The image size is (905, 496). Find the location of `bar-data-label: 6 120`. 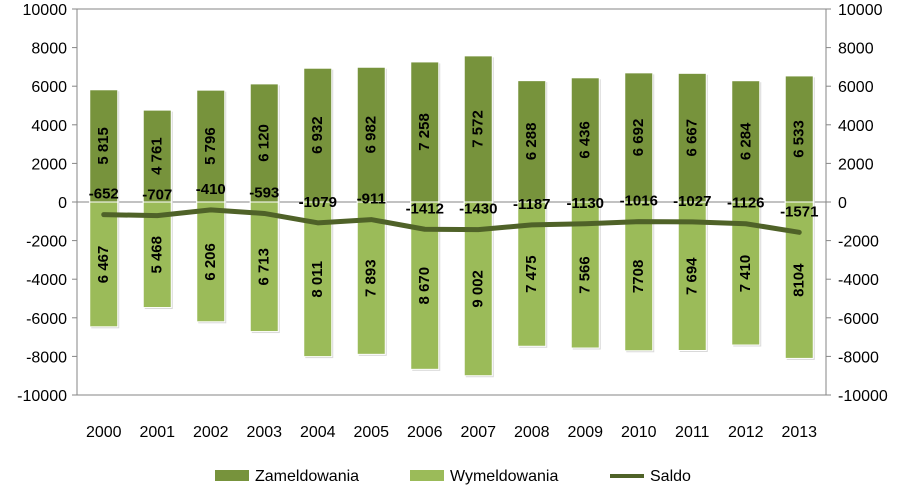

bar-data-label: 6 120 is located at coordinates (264, 143).